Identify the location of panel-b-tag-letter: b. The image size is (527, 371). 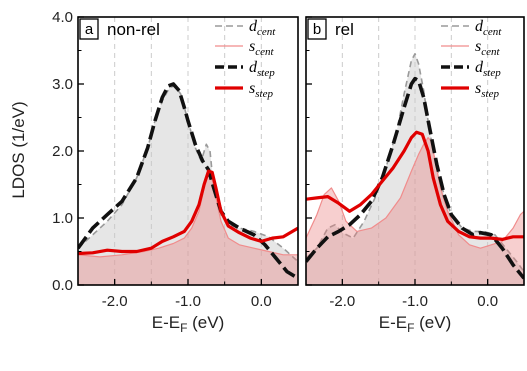
(317, 29).